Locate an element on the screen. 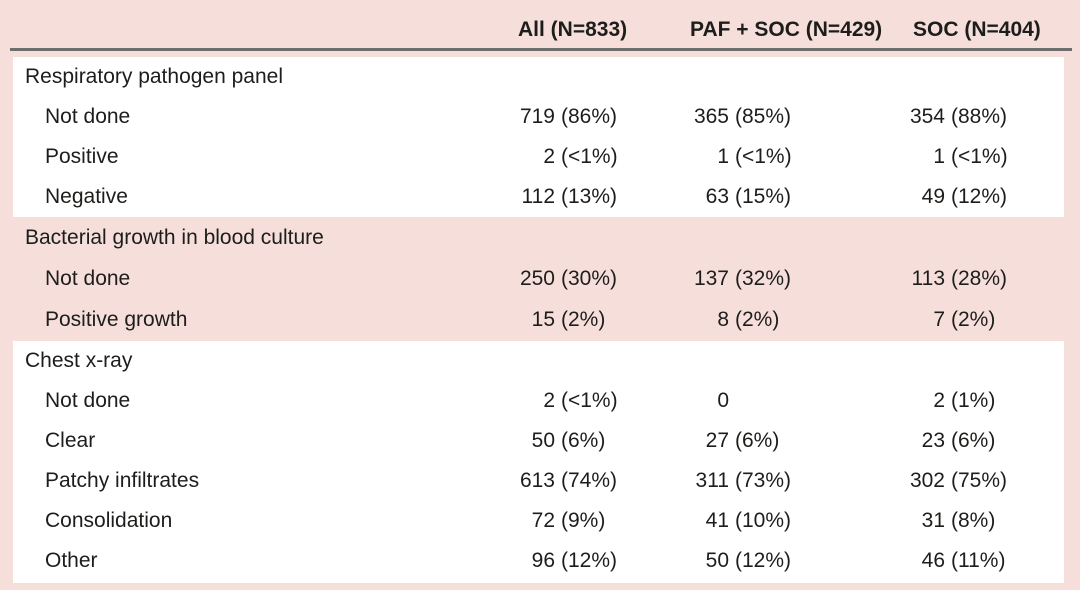 This screenshot has width=1080, height=590. cell-pafsoc-pct: (6%) is located at coordinates (757, 440).